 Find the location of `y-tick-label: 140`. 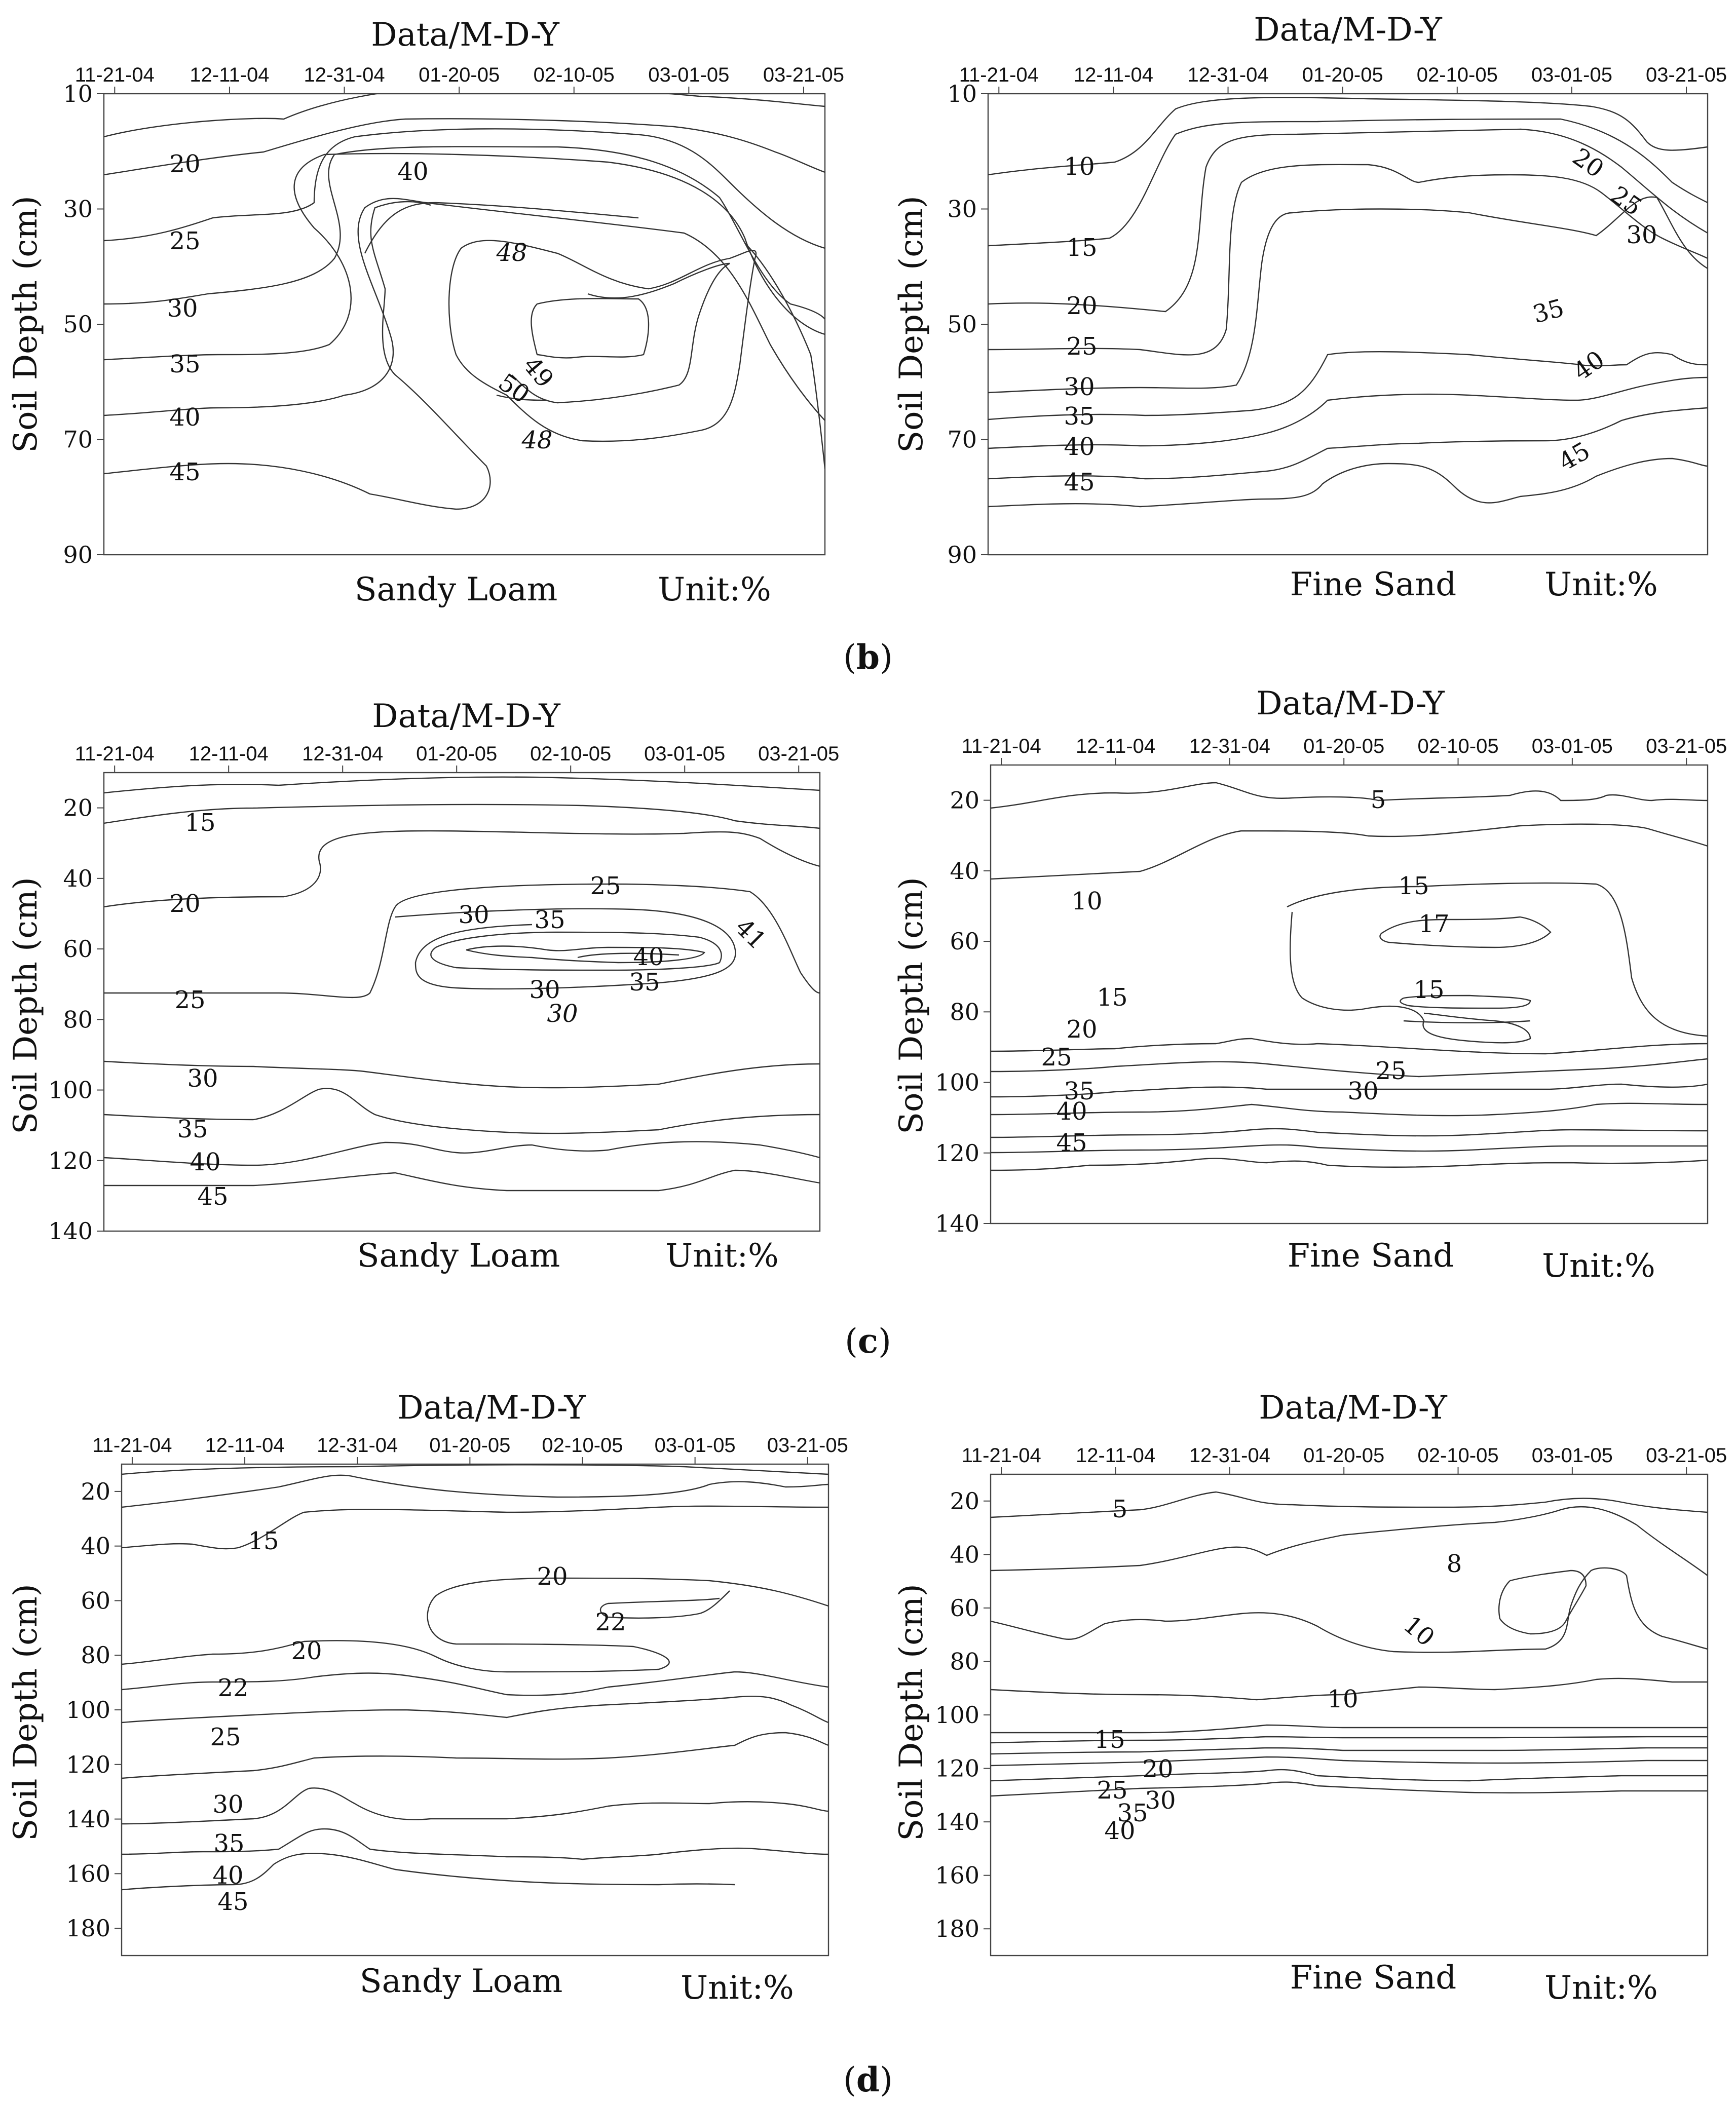

y-tick-label: 140 is located at coordinates (957, 1223).